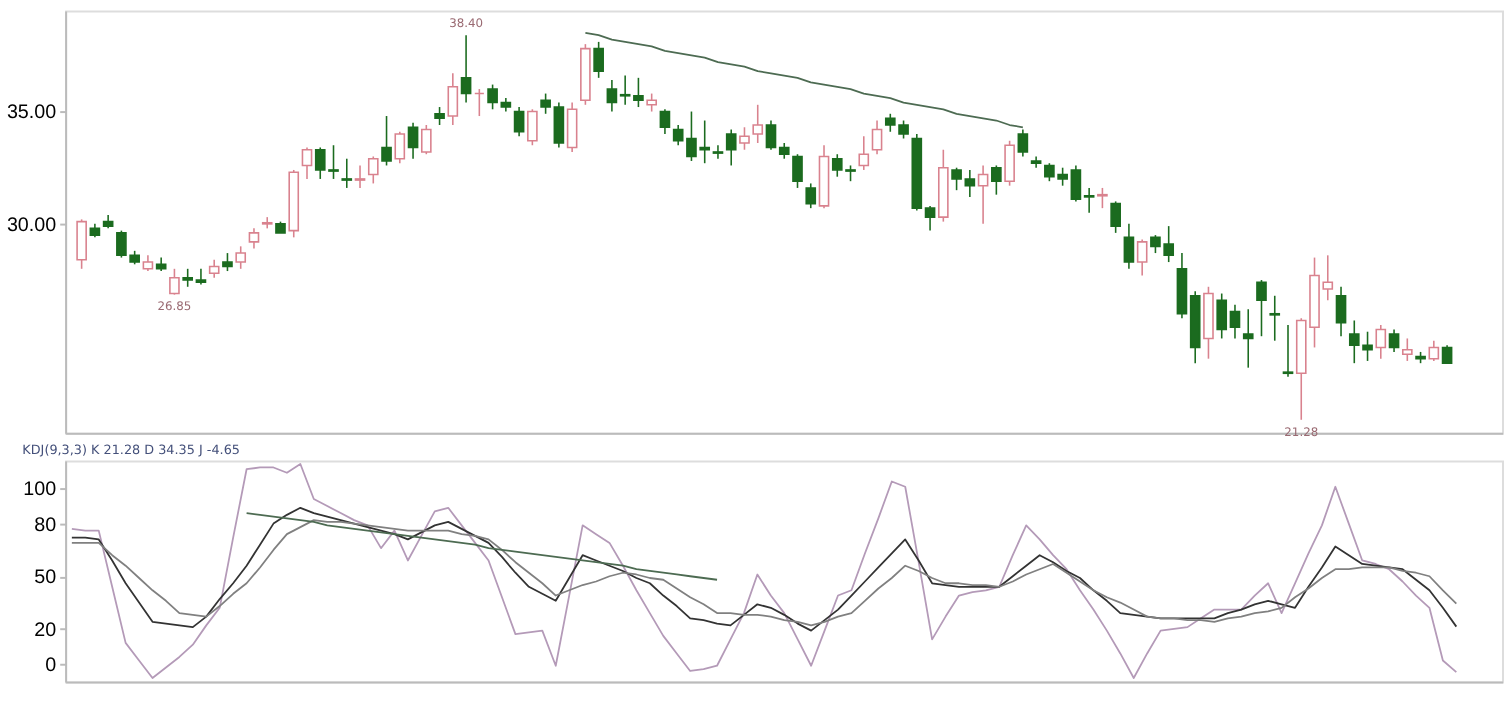 The width and height of the screenshot is (1504, 708). What do you see at coordinates (46, 525) in the screenshot?
I see `y-tick-label: 80` at bounding box center [46, 525].